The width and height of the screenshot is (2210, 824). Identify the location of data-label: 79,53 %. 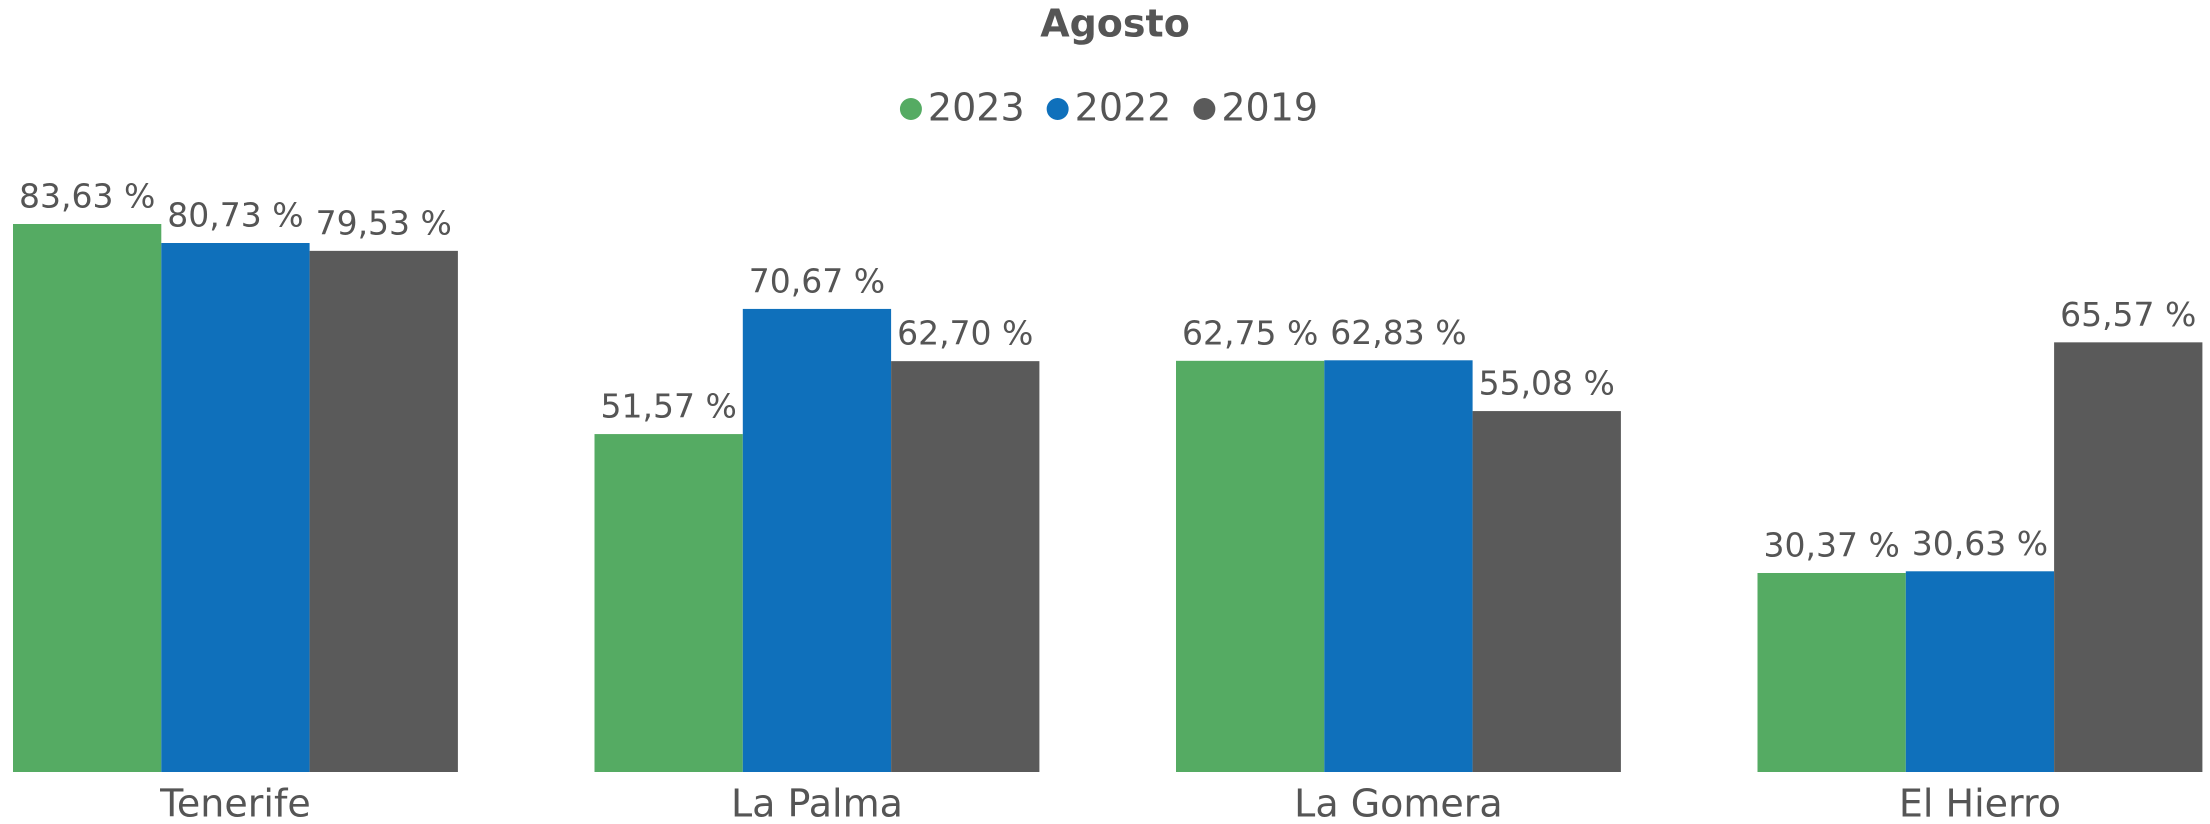
(384, 222).